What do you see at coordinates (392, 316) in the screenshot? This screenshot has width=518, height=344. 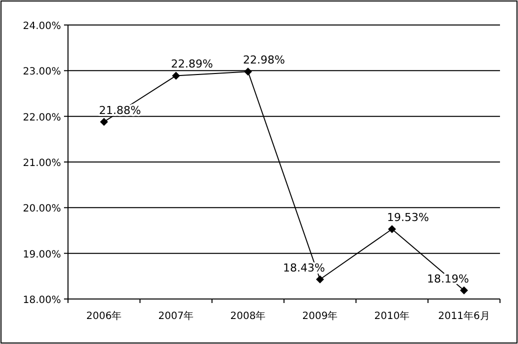 I see `x-tick-label: 2010年` at bounding box center [392, 316].